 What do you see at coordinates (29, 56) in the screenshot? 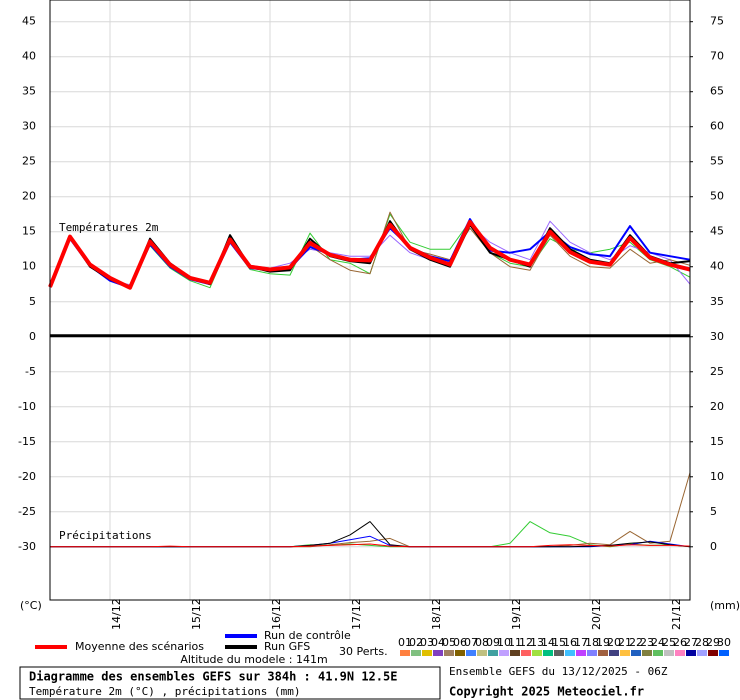
I see `y-tick-label: 40` at bounding box center [29, 56].